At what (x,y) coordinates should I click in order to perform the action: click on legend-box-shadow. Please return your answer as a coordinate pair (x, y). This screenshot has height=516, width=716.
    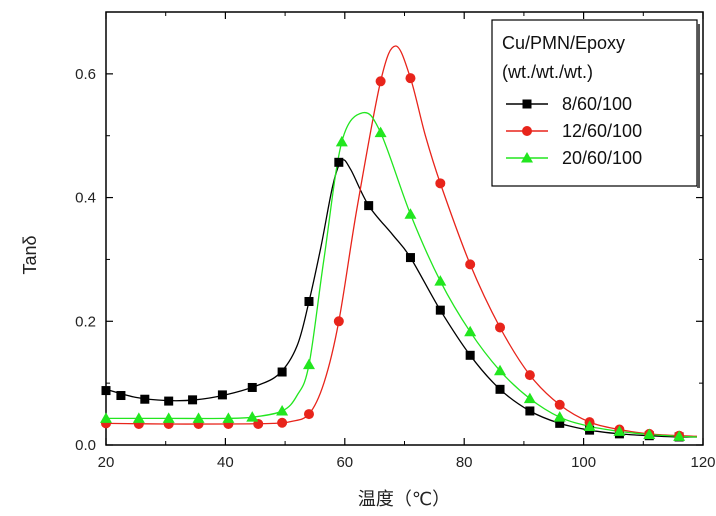
    Looking at the image, I should click on (698, 106).